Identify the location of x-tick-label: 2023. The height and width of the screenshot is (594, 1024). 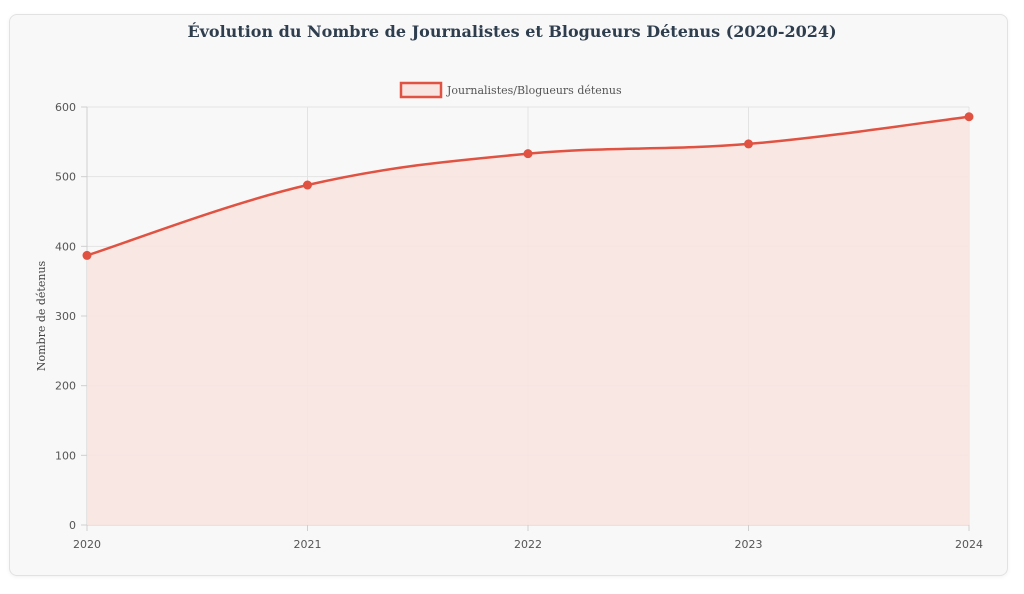
(749, 544).